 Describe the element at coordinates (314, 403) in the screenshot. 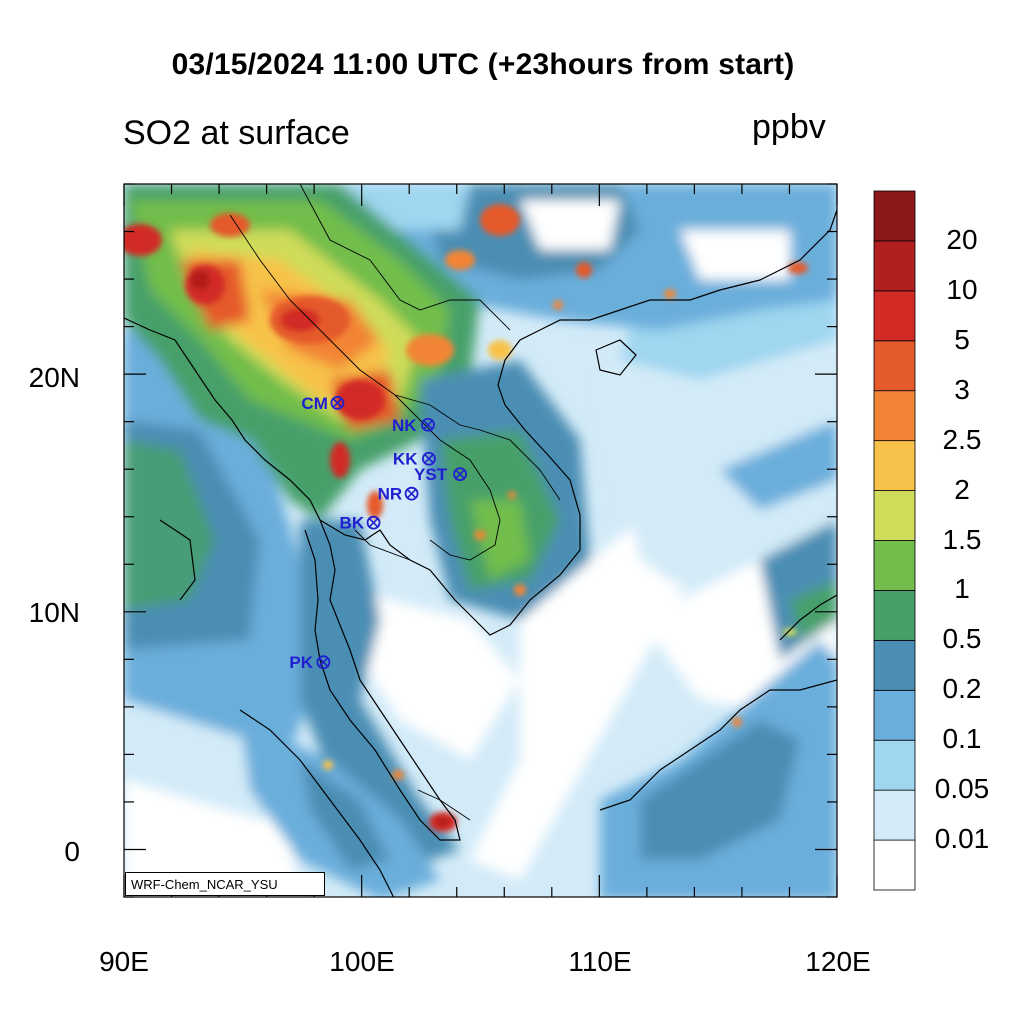

I see `station-label-cm: CM` at that location.